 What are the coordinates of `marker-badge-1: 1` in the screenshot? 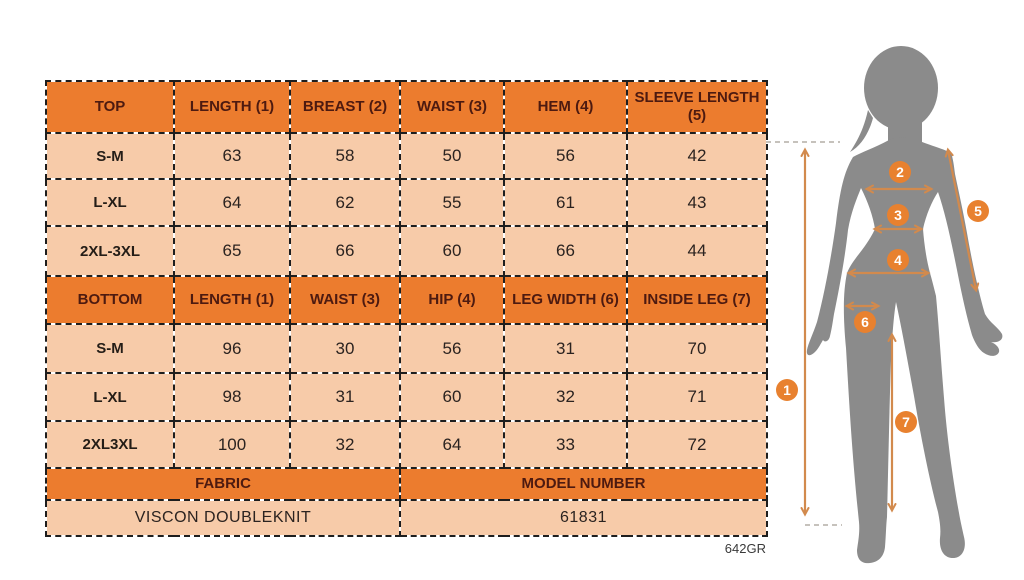 It's located at (787, 390).